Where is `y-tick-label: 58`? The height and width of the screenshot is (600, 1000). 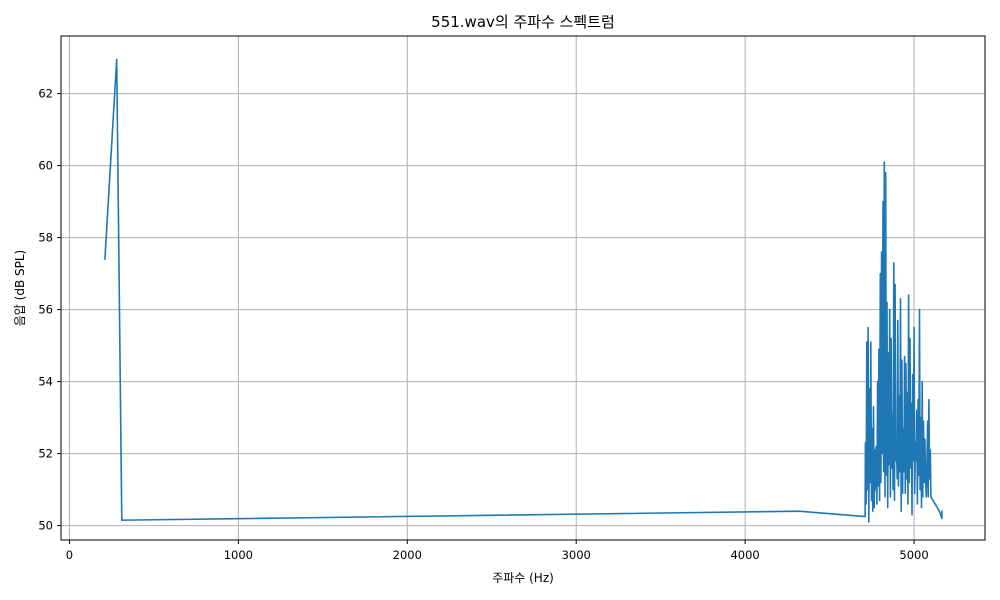
y-tick-label: 58 is located at coordinates (45, 238).